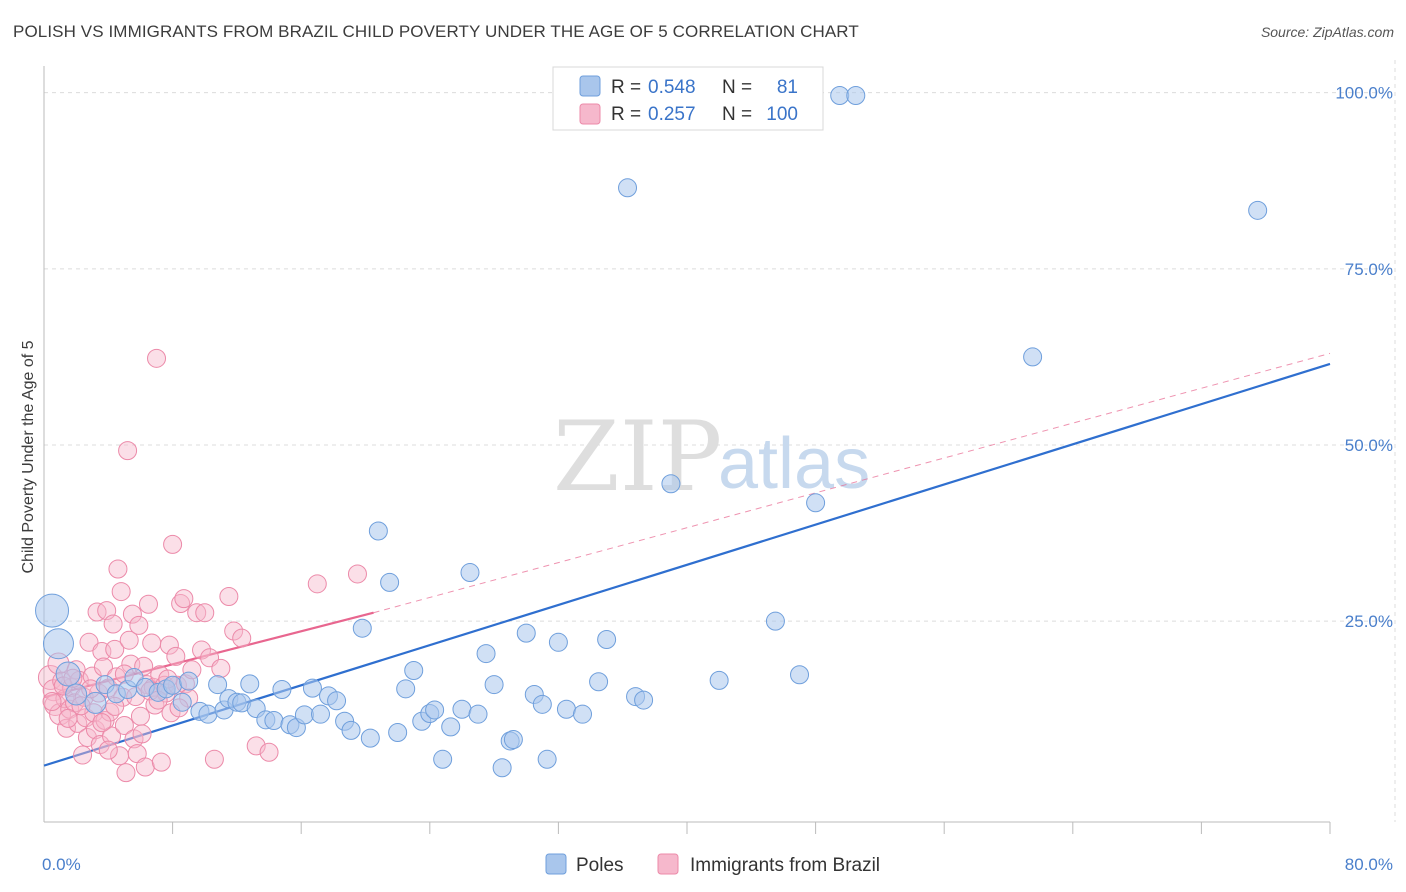 The image size is (1406, 892). Describe the element at coordinates (782, 114) in the screenshot. I see `legend-brazil-n-value: 100` at that location.